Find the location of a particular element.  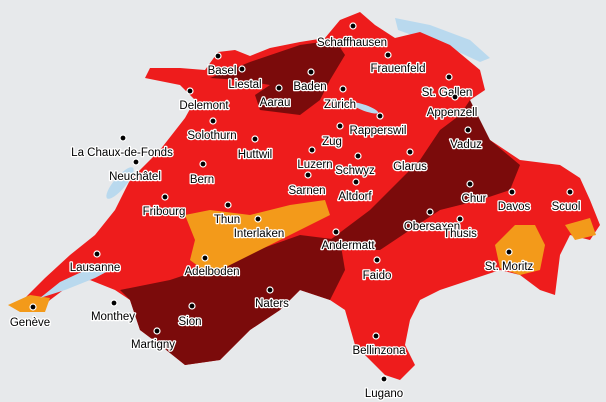

city-marker: Lausanne is located at coordinates (95, 263).